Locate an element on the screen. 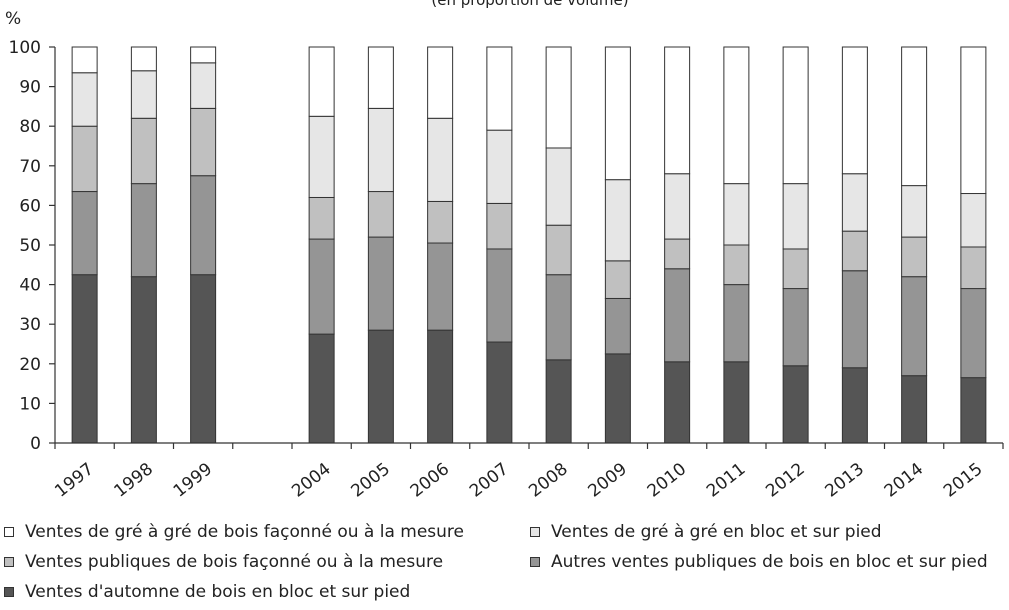 The image size is (1009, 610). y-tick-label: 0 is located at coordinates (35, 444).